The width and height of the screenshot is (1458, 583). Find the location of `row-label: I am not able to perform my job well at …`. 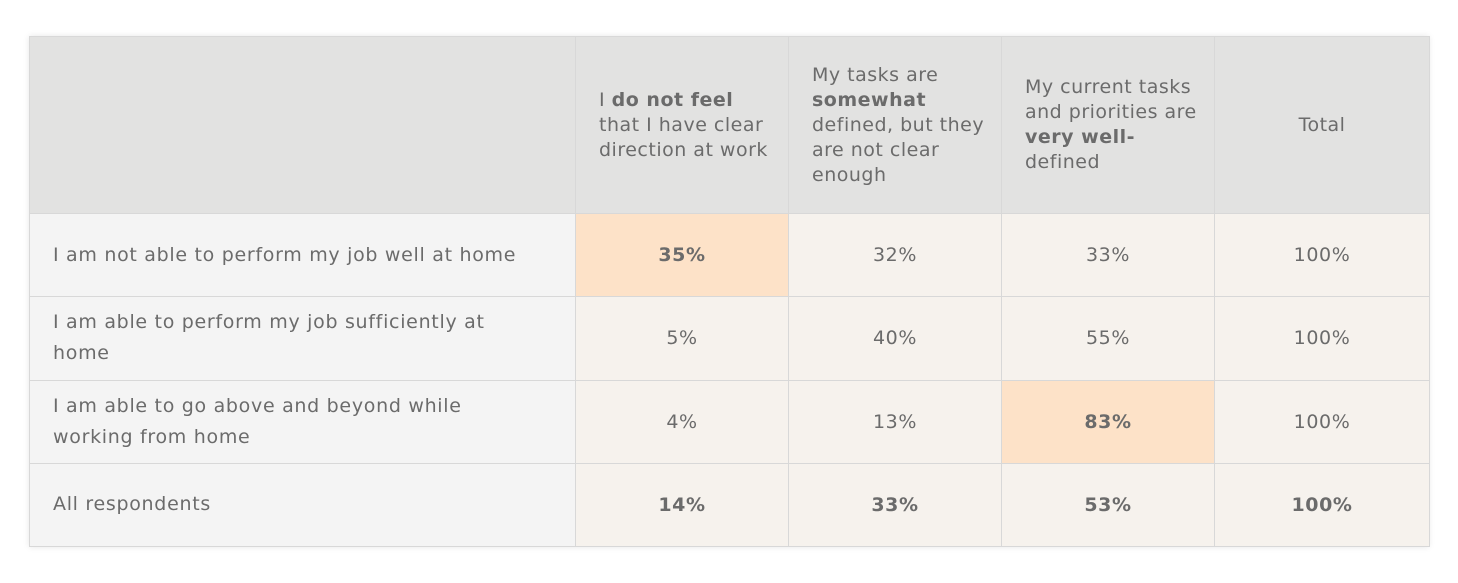

row-label: I am not able to perform my job well at … is located at coordinates (302, 255).